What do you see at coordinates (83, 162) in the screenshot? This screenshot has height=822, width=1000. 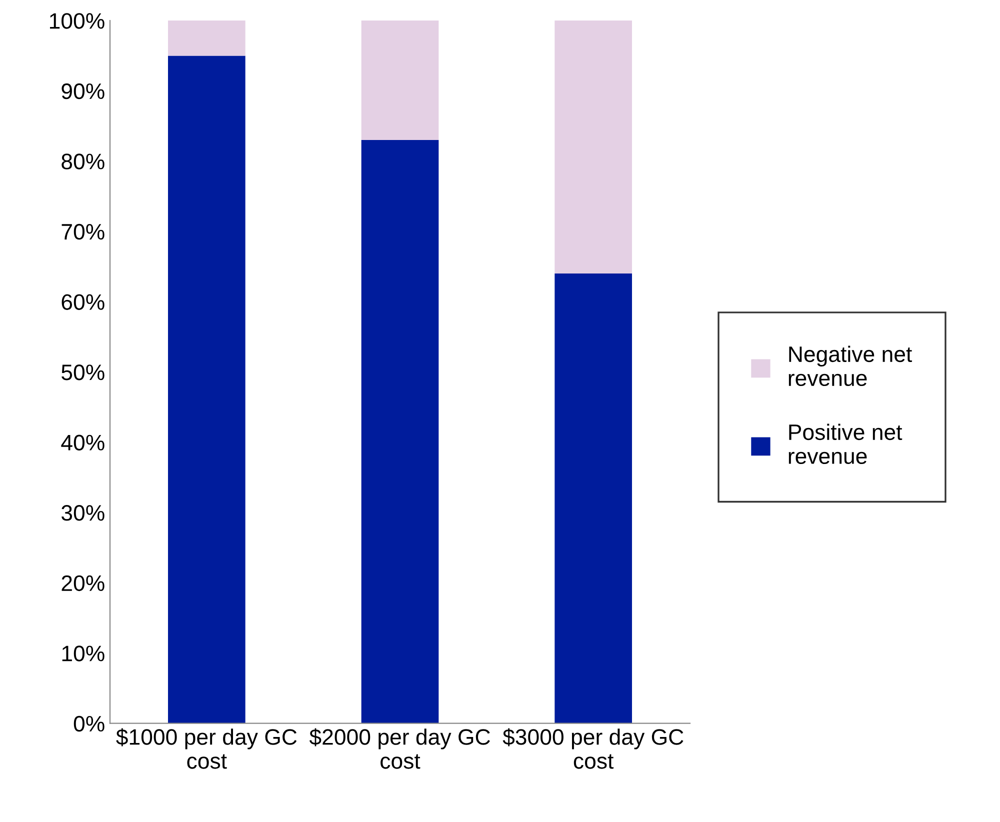 I see `y-tick-label: 80%` at bounding box center [83, 162].